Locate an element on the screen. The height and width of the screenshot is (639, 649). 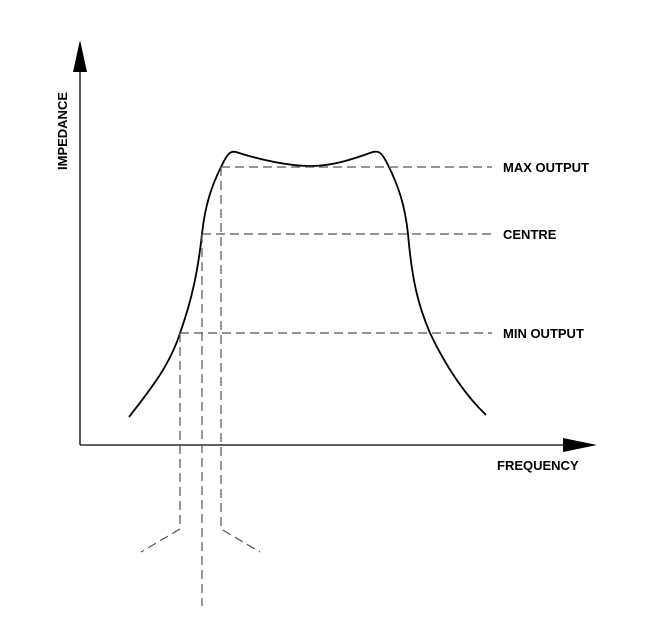
min-output-projection is located at coordinates (160, 443).